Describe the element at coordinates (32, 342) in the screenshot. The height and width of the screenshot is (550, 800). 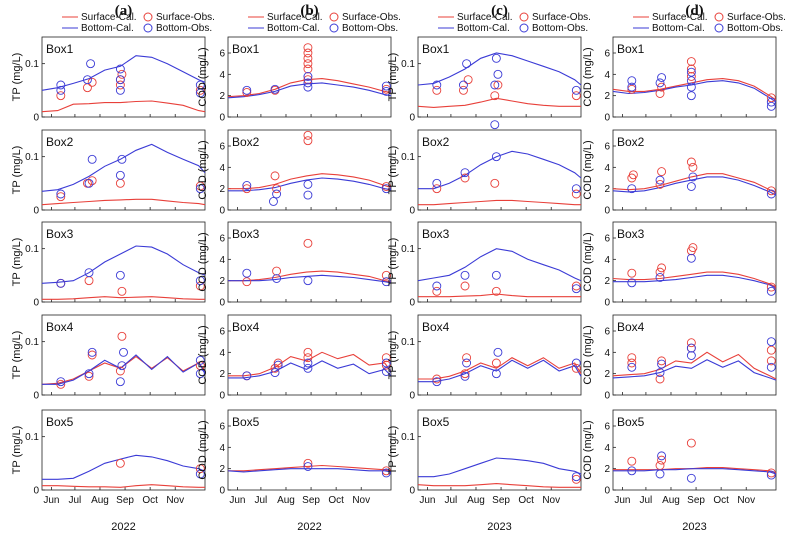
I see `y-tick-label: 0.1` at that location.